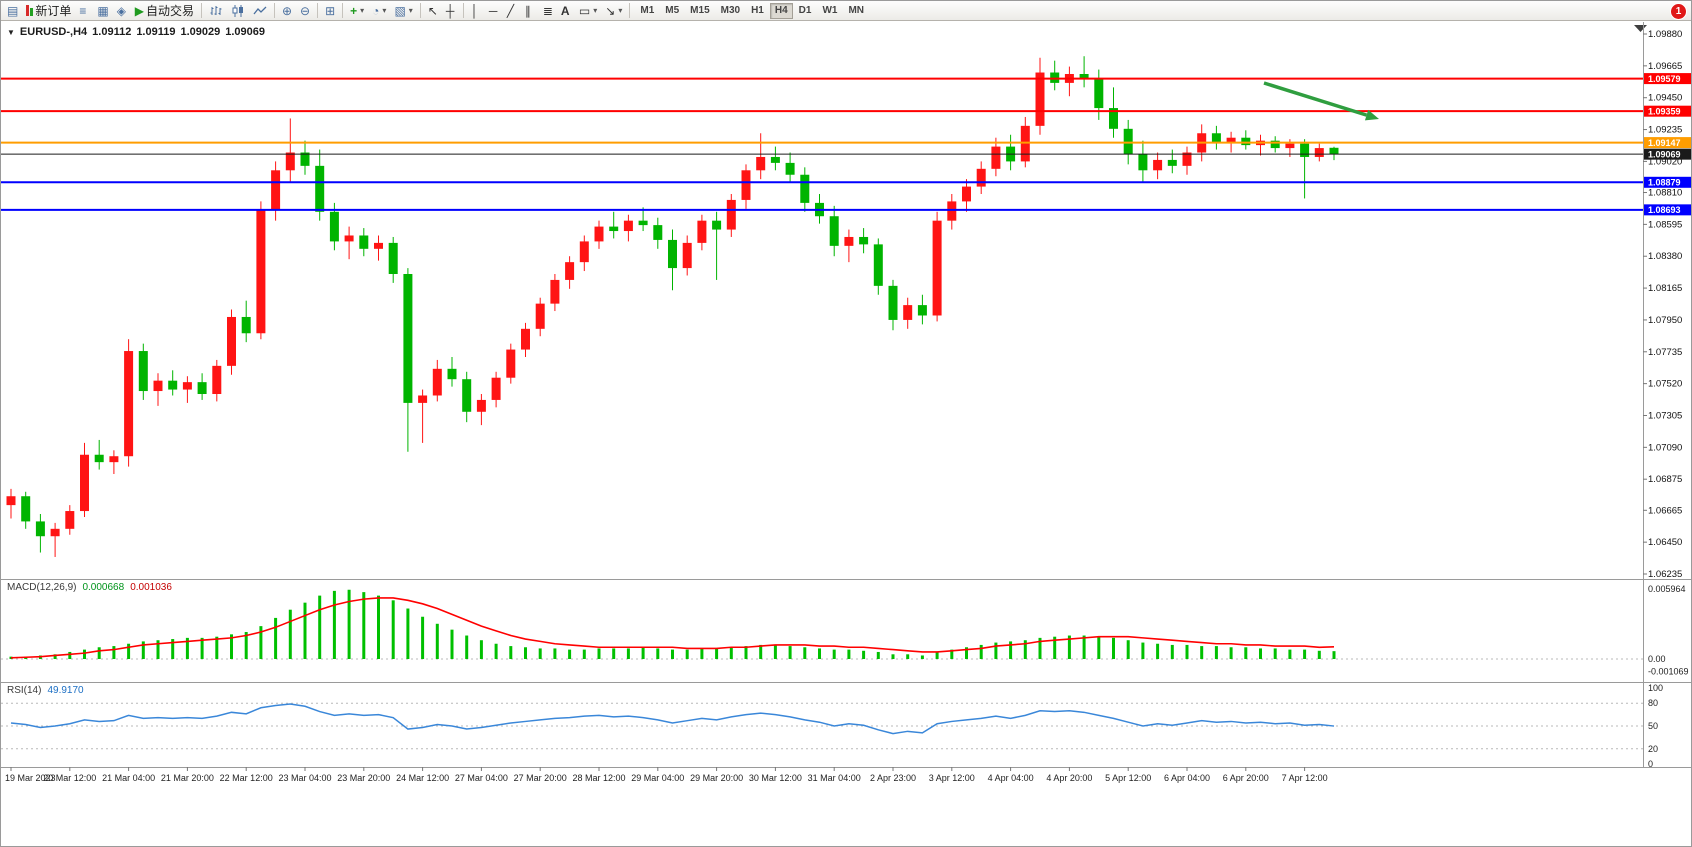 The height and width of the screenshot is (847, 1692). Describe the element at coordinates (1650, 764) in the screenshot. I see `rsi-axis-label: 0` at that location.